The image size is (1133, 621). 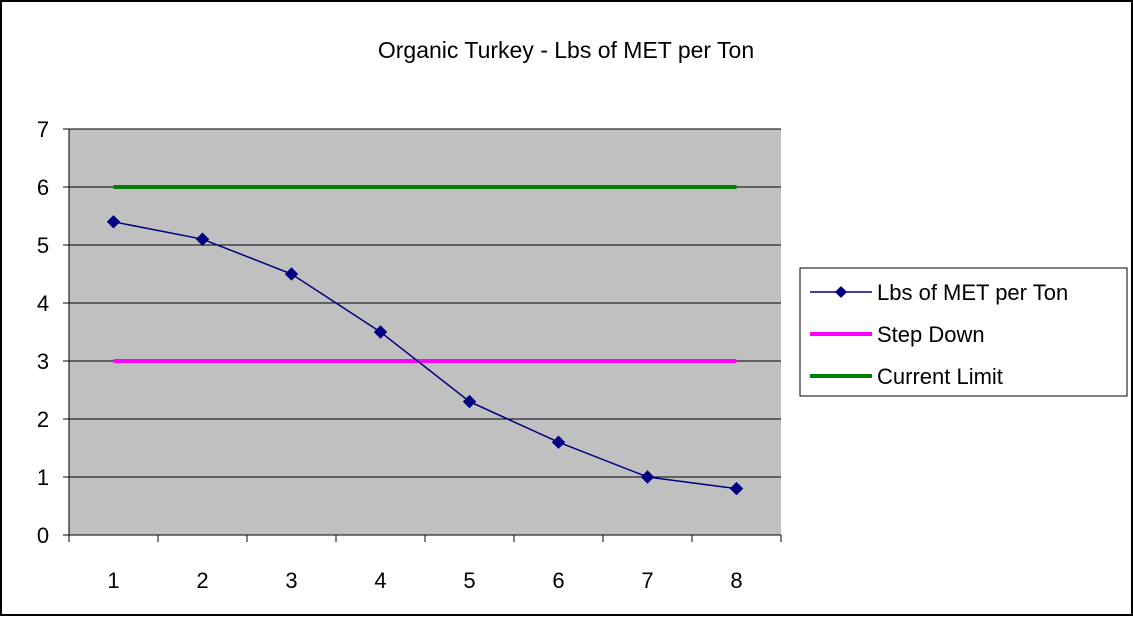 I want to click on x-tick-label: 1, so click(x=113, y=580).